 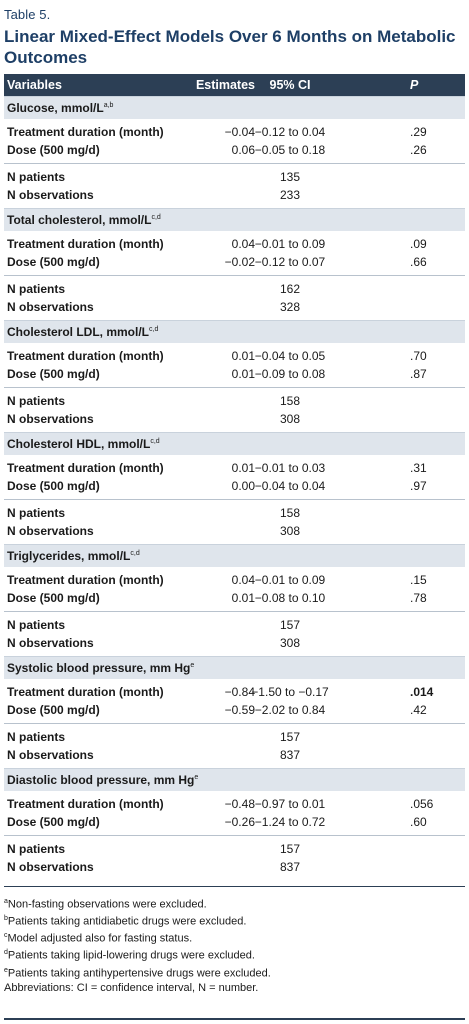 I want to click on footnote-text: Model adjusted also for fasting status., so click(x=100, y=938).